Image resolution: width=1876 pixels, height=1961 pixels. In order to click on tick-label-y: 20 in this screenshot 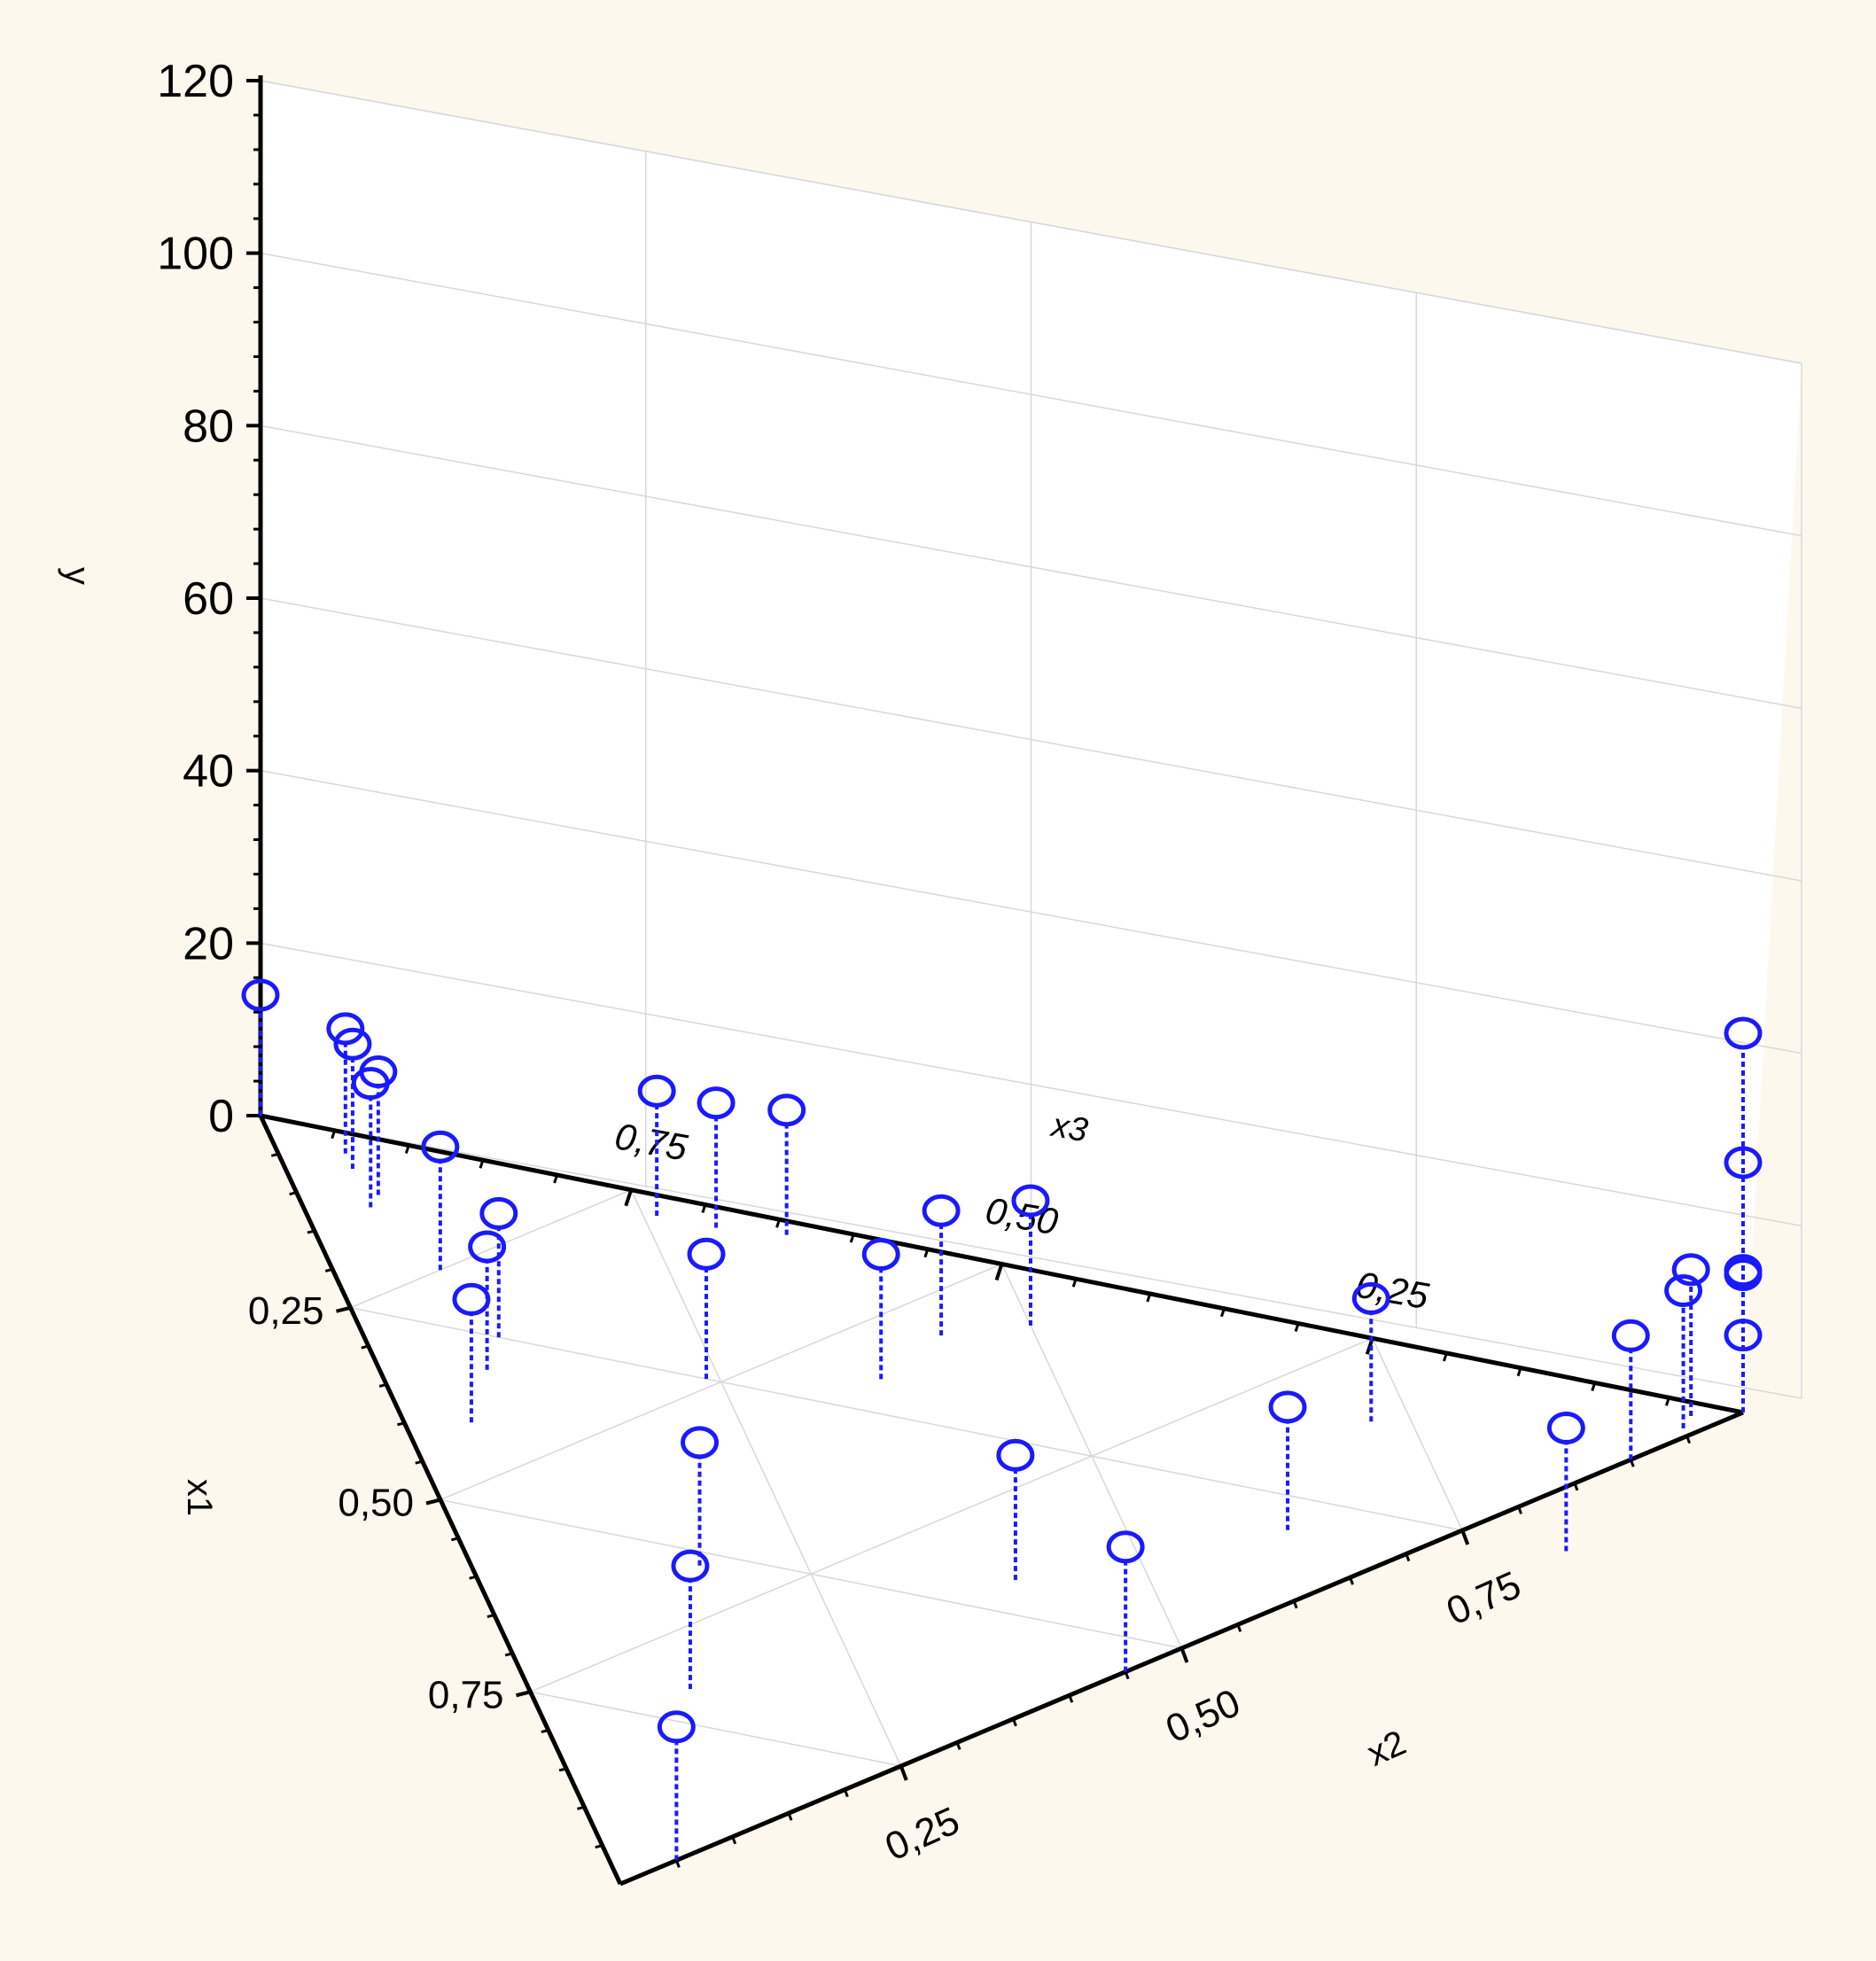, I will do `click(208, 944)`.